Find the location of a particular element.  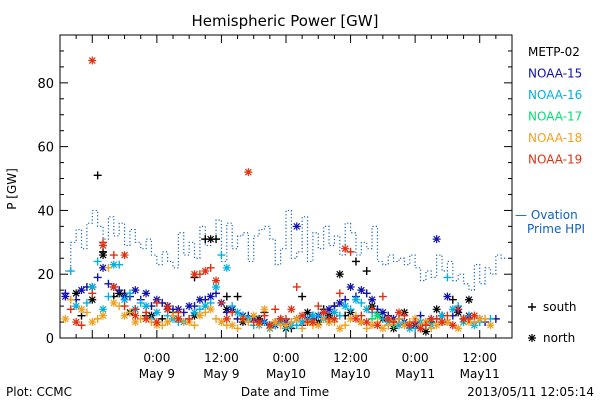

ovation-hpi-series is located at coordinates (286, 250).